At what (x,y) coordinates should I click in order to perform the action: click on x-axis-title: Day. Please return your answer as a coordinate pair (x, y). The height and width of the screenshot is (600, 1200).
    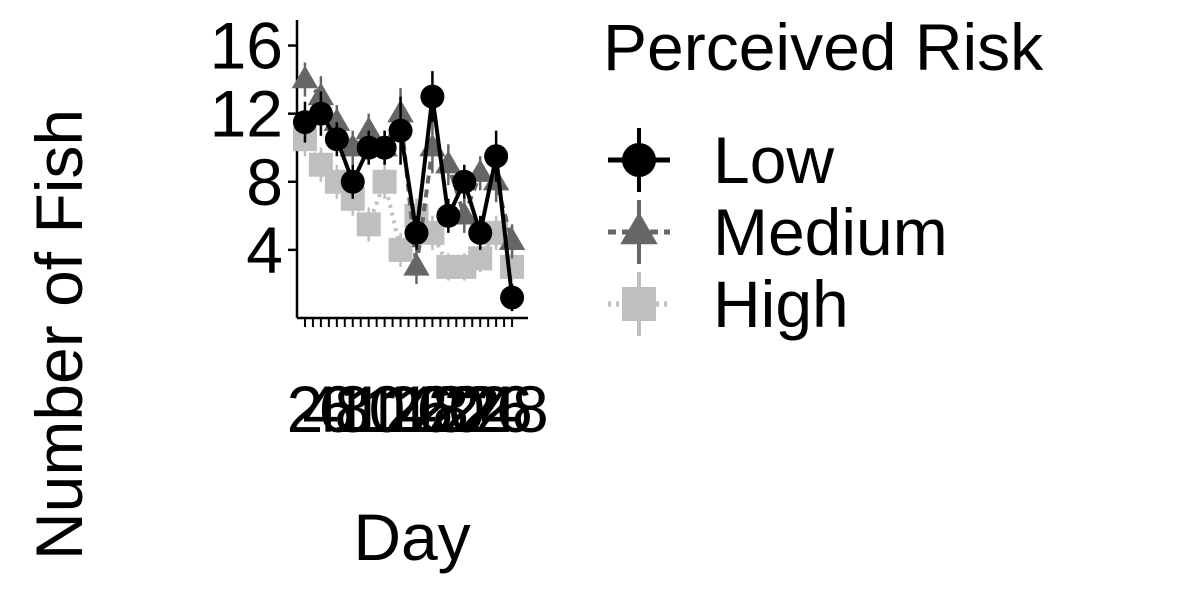
    Looking at the image, I should click on (411, 537).